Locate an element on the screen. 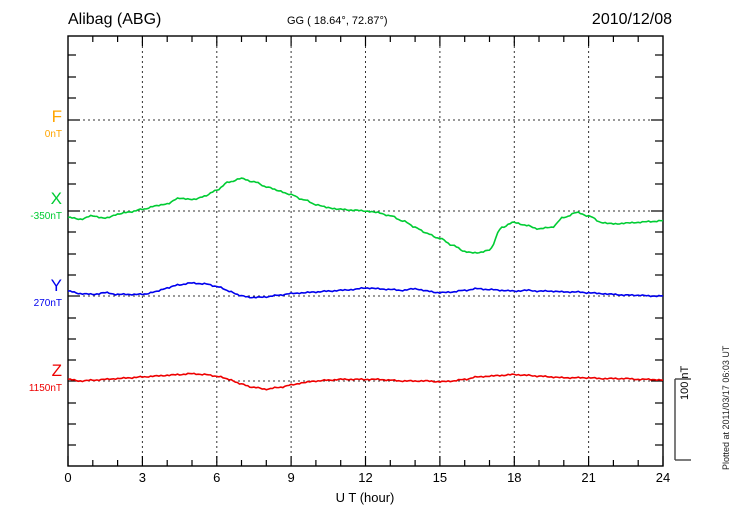  plotted-at-timestamp: Plotted at 2011/03/17 06:03 UT is located at coordinates (725, 407).